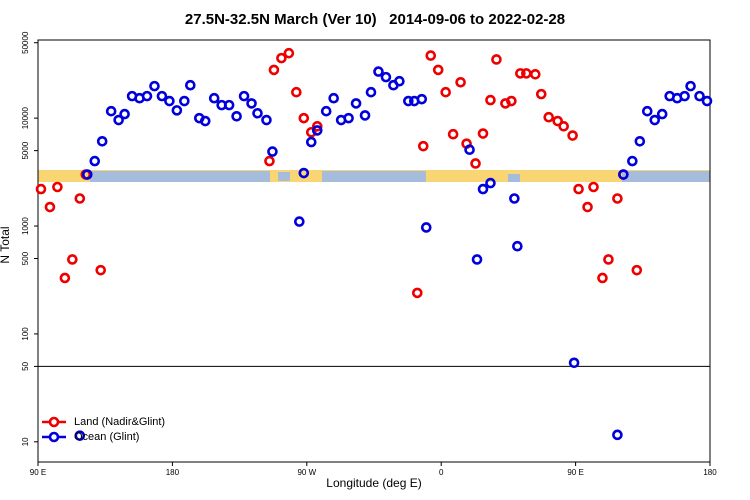 The height and width of the screenshot is (500, 750). What do you see at coordinates (25, 441) in the screenshot?
I see `y-tick-label: 10` at bounding box center [25, 441].